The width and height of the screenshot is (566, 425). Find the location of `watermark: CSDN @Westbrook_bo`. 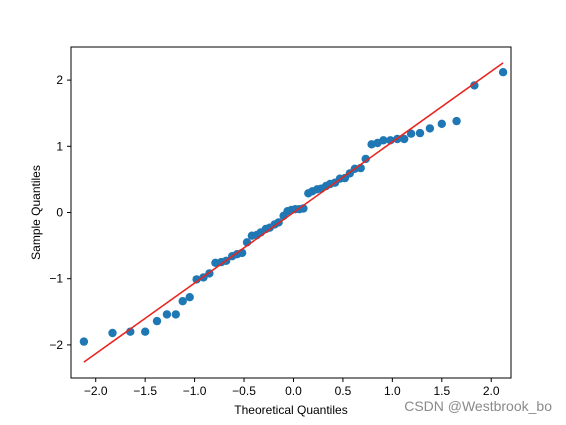

watermark: CSDN @Westbrook_bo is located at coordinates (478, 406).